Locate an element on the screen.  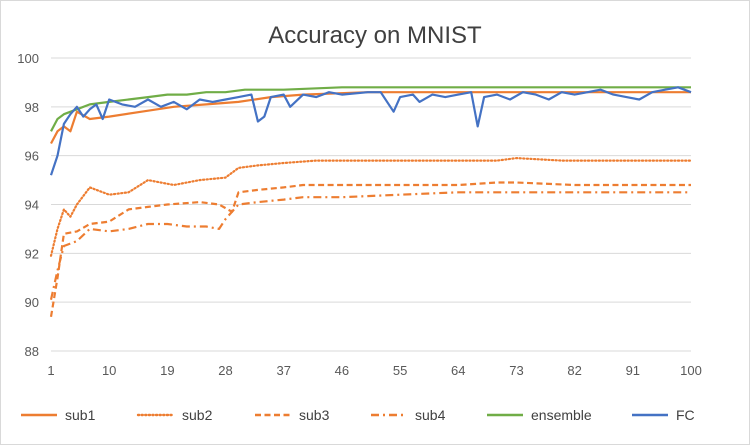
x-tick-label: 1 is located at coordinates (50, 370).